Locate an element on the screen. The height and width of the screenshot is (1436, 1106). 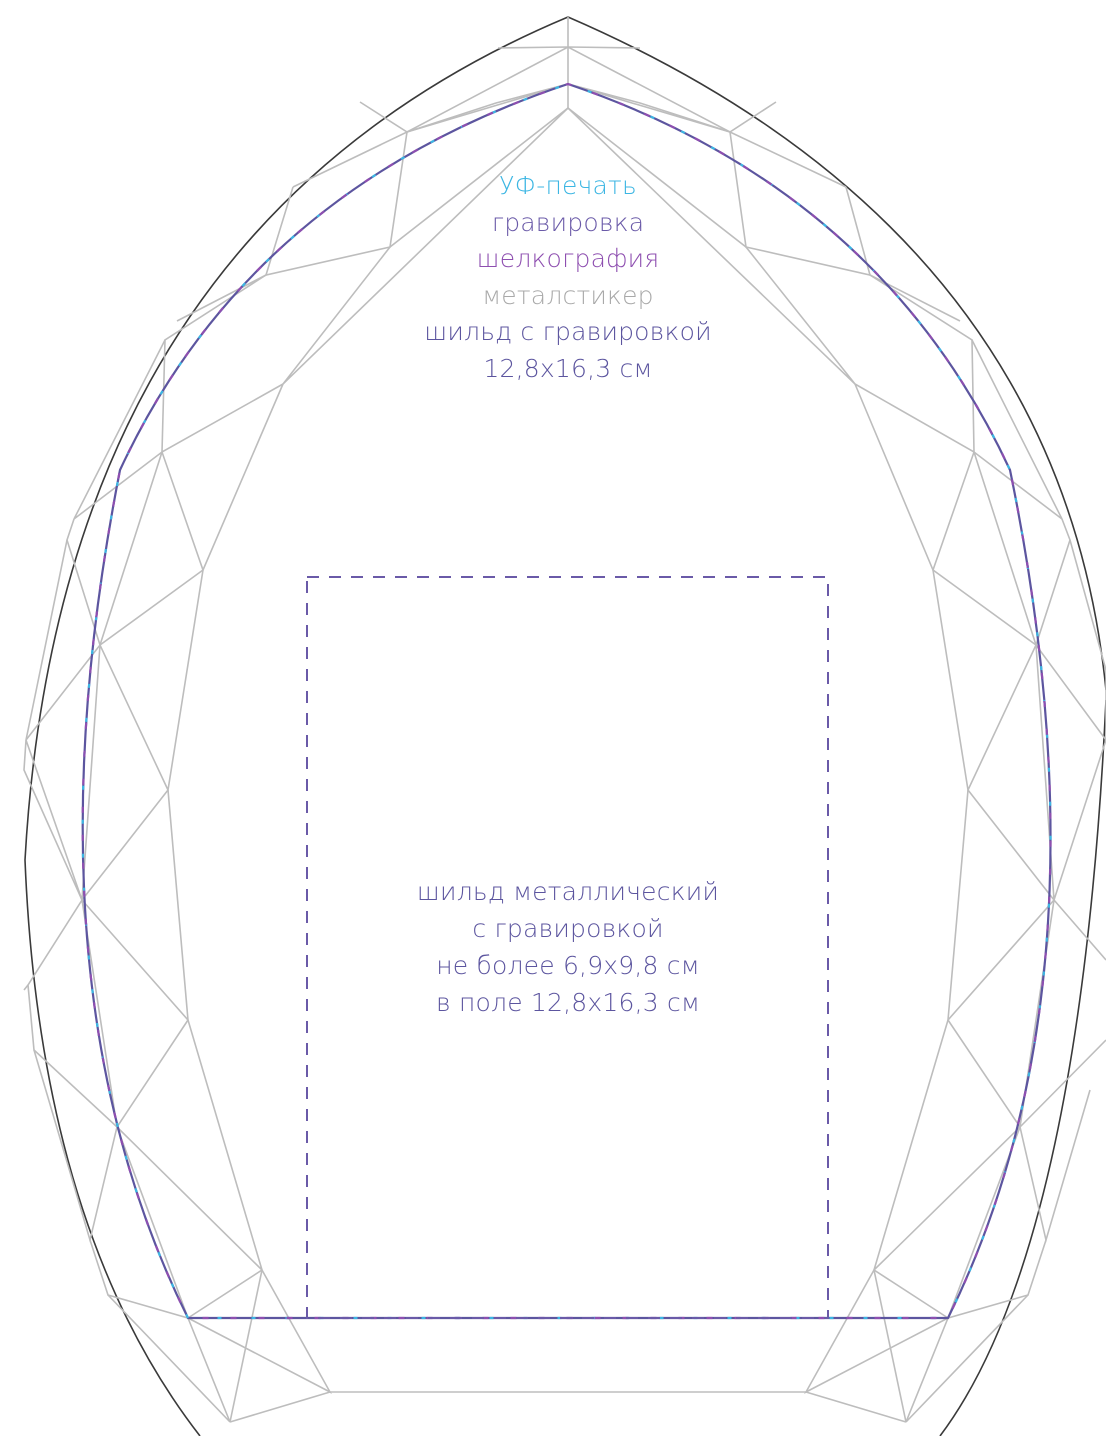
outer-contour-right-lower is located at coordinates (1022, 1067).